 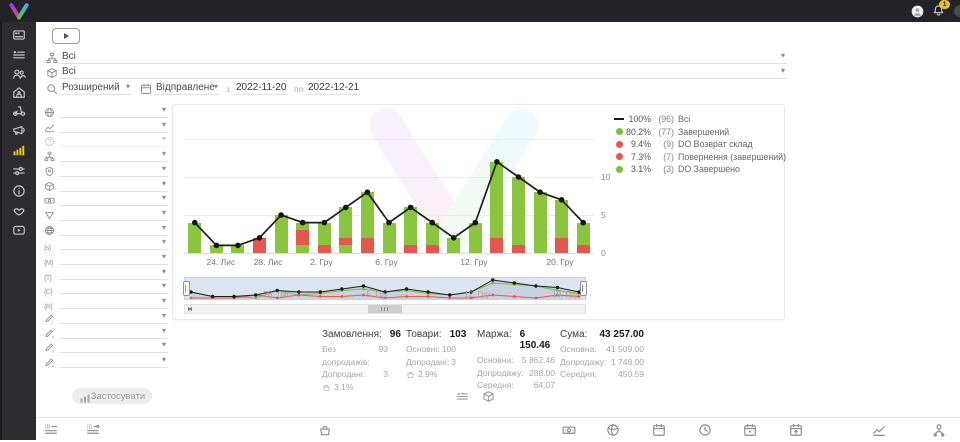 What do you see at coordinates (66, 36) in the screenshot?
I see `run-report-button` at bounding box center [66, 36].